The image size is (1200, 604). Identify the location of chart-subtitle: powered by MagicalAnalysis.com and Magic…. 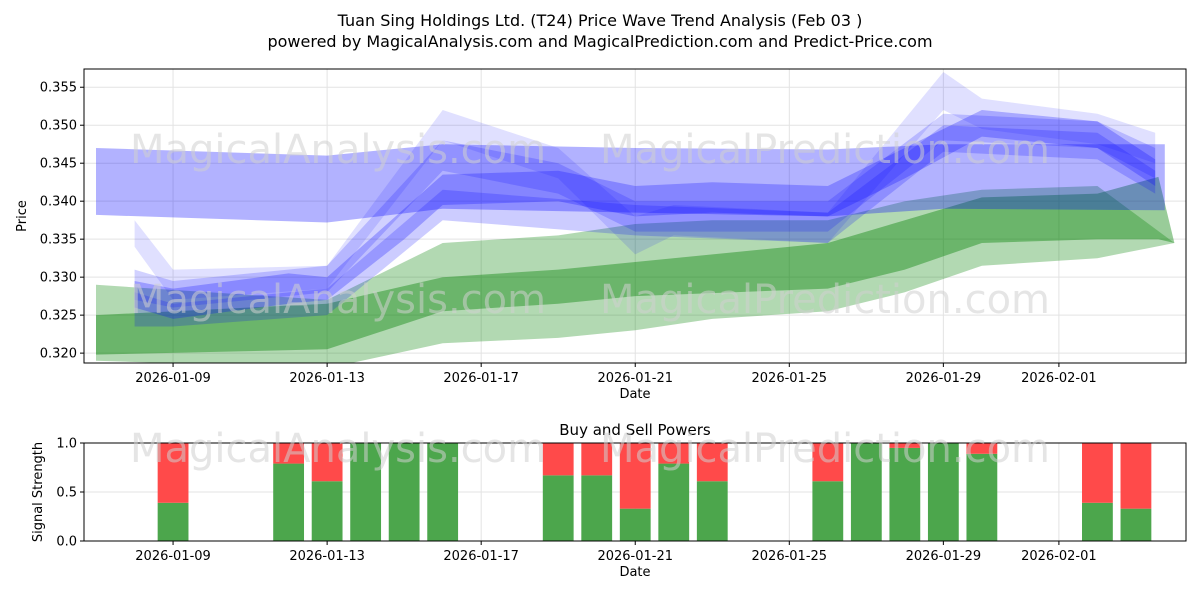
(599, 41).